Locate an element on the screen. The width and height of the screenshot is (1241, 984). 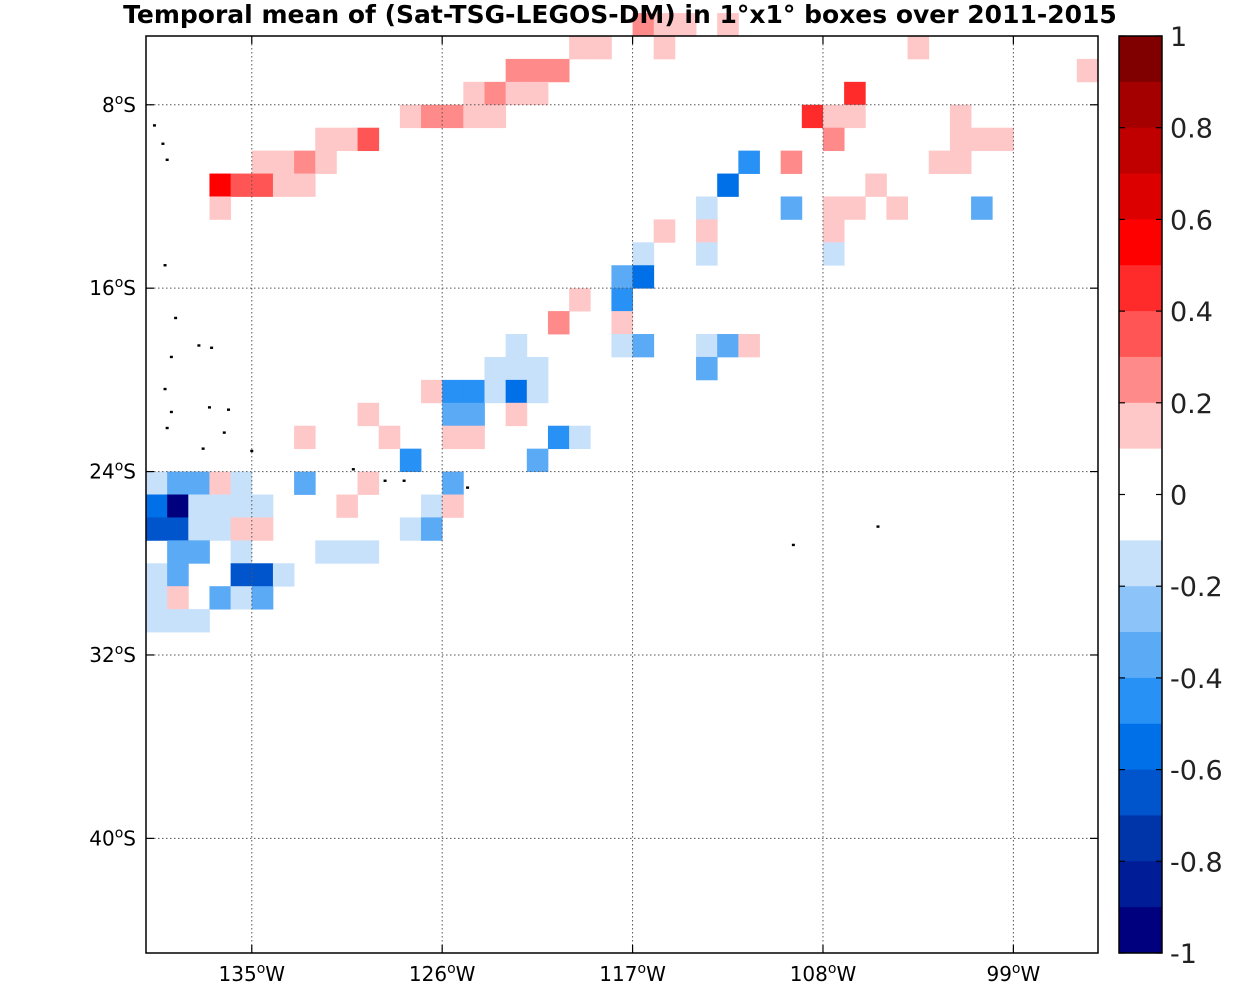
x-tick-label: 117oW is located at coordinates (632, 972).